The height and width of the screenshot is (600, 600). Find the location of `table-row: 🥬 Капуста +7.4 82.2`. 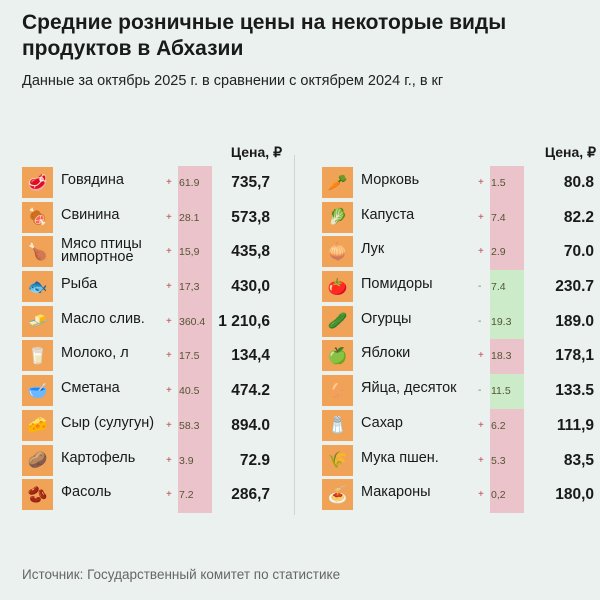

table-row: 🥬 Капуста +7.4 82.2 is located at coordinates (457, 218).